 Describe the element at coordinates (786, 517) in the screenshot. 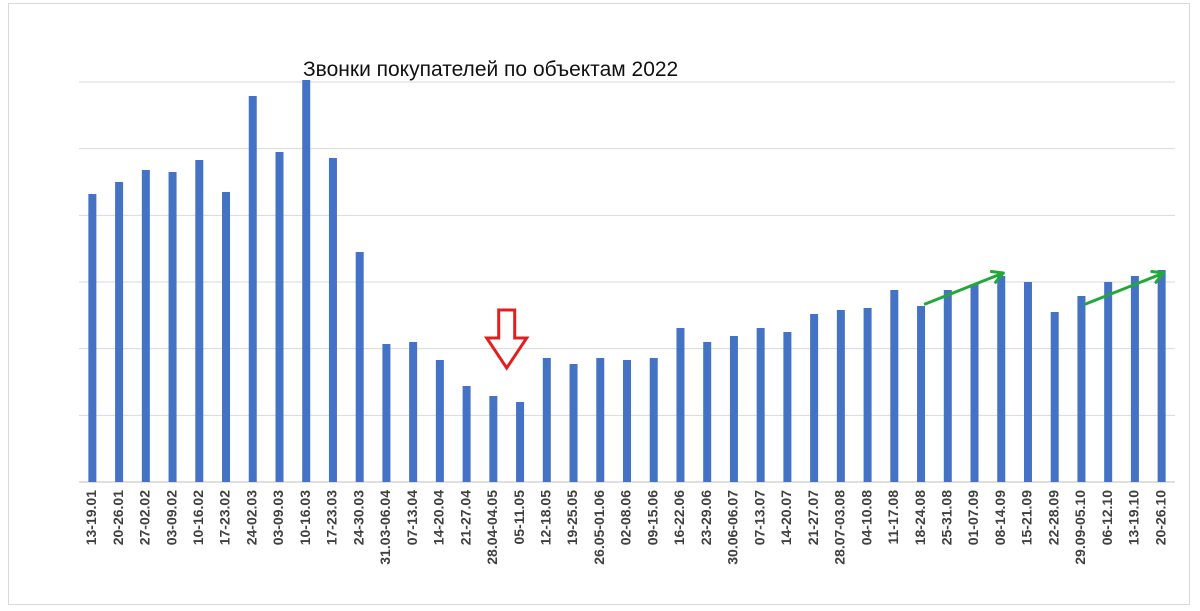

I see `x-tick-label: 14-20.07` at that location.